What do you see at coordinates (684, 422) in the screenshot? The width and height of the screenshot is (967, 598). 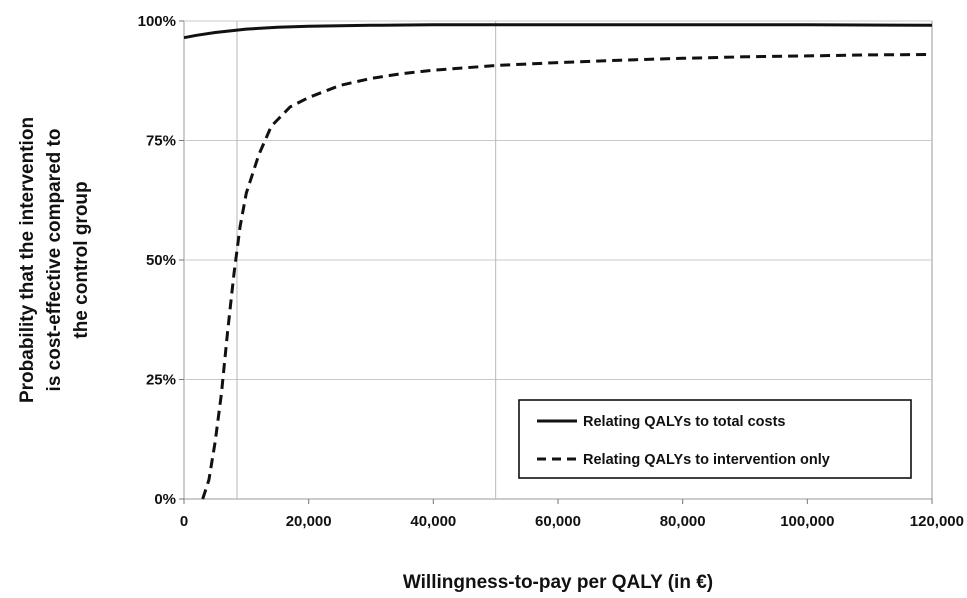 I see `legend-label-total-costs: Relating QALYs to total costs` at bounding box center [684, 422].